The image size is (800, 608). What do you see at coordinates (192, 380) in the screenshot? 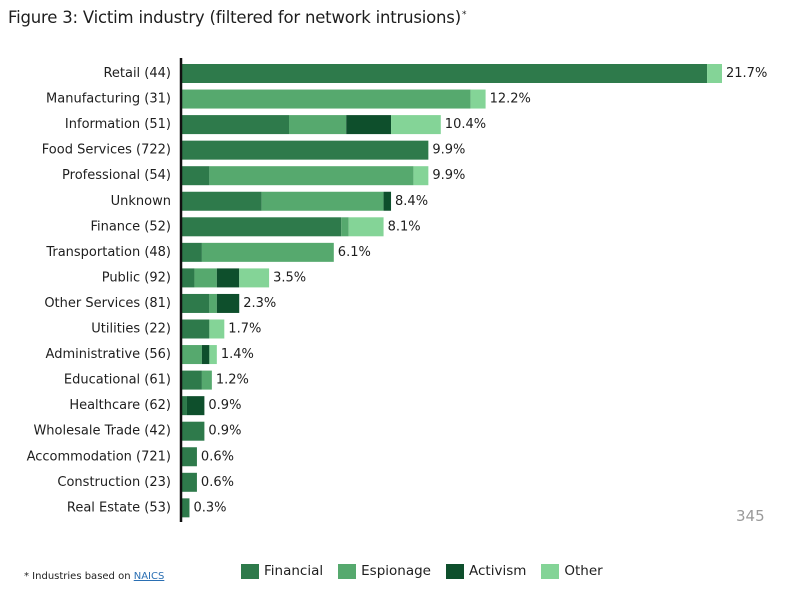
I see `bar-educational-financial` at bounding box center [192, 380].